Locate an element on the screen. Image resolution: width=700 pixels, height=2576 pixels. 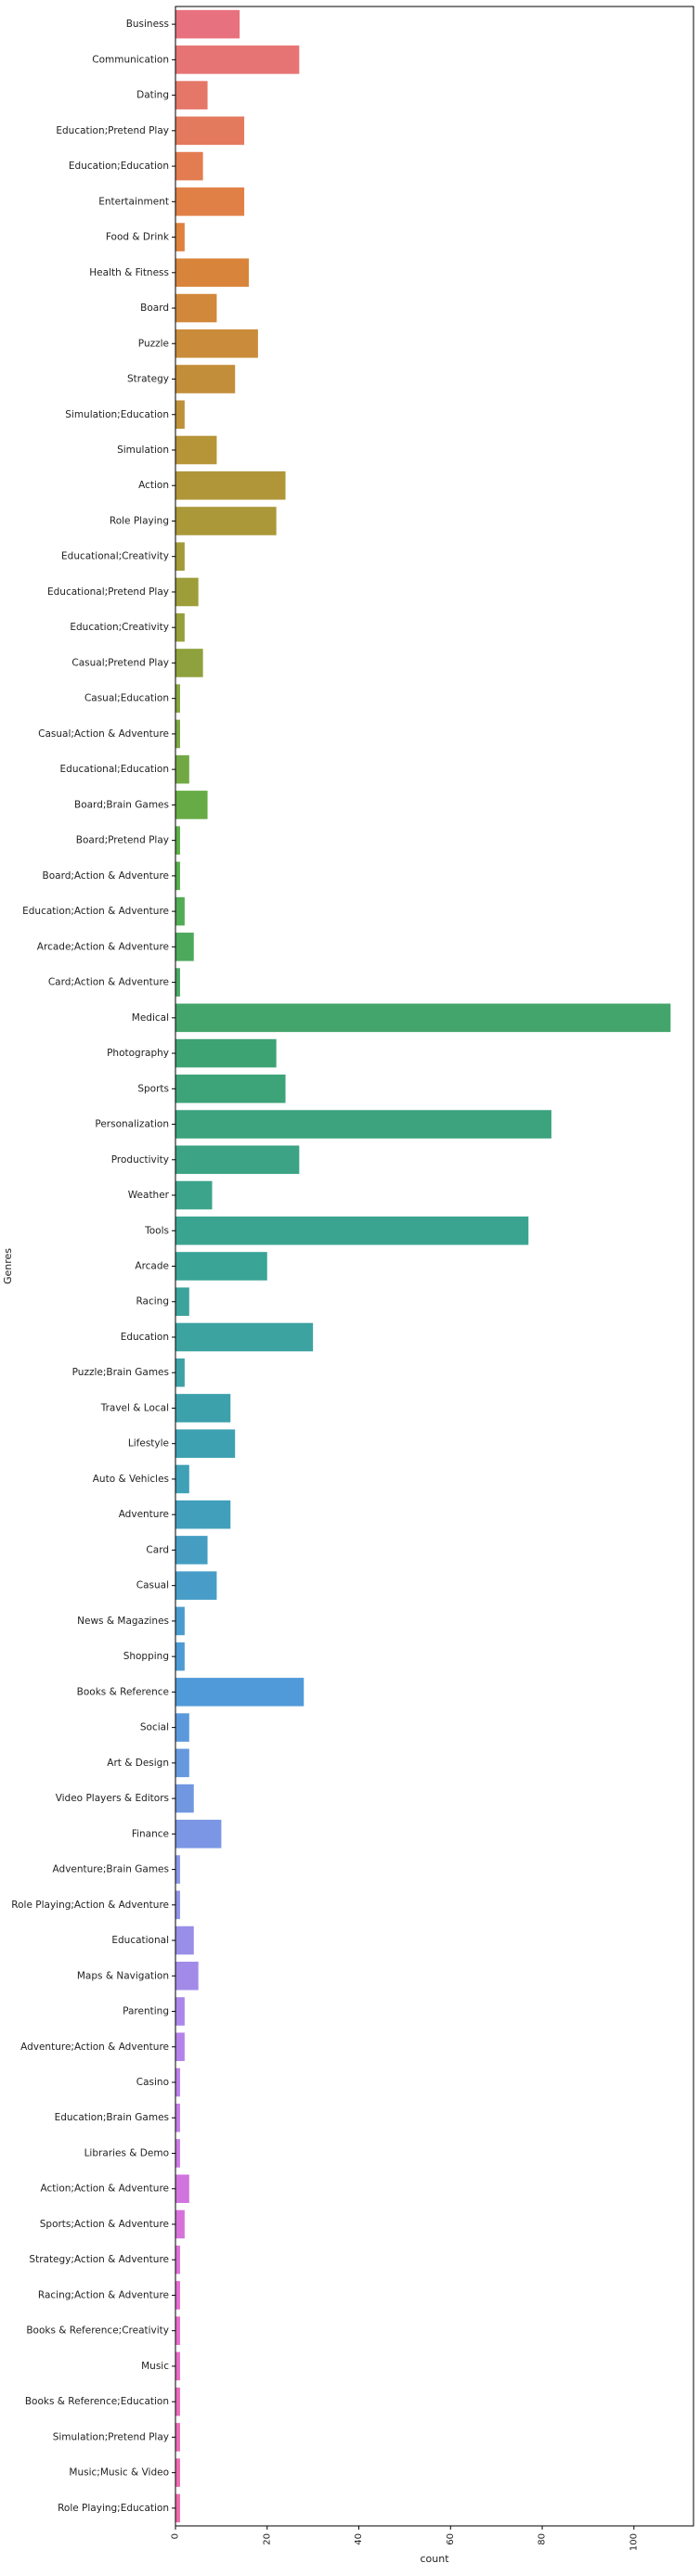
y-tick-label: Books & Reference;Creativity is located at coordinates (97, 2331).